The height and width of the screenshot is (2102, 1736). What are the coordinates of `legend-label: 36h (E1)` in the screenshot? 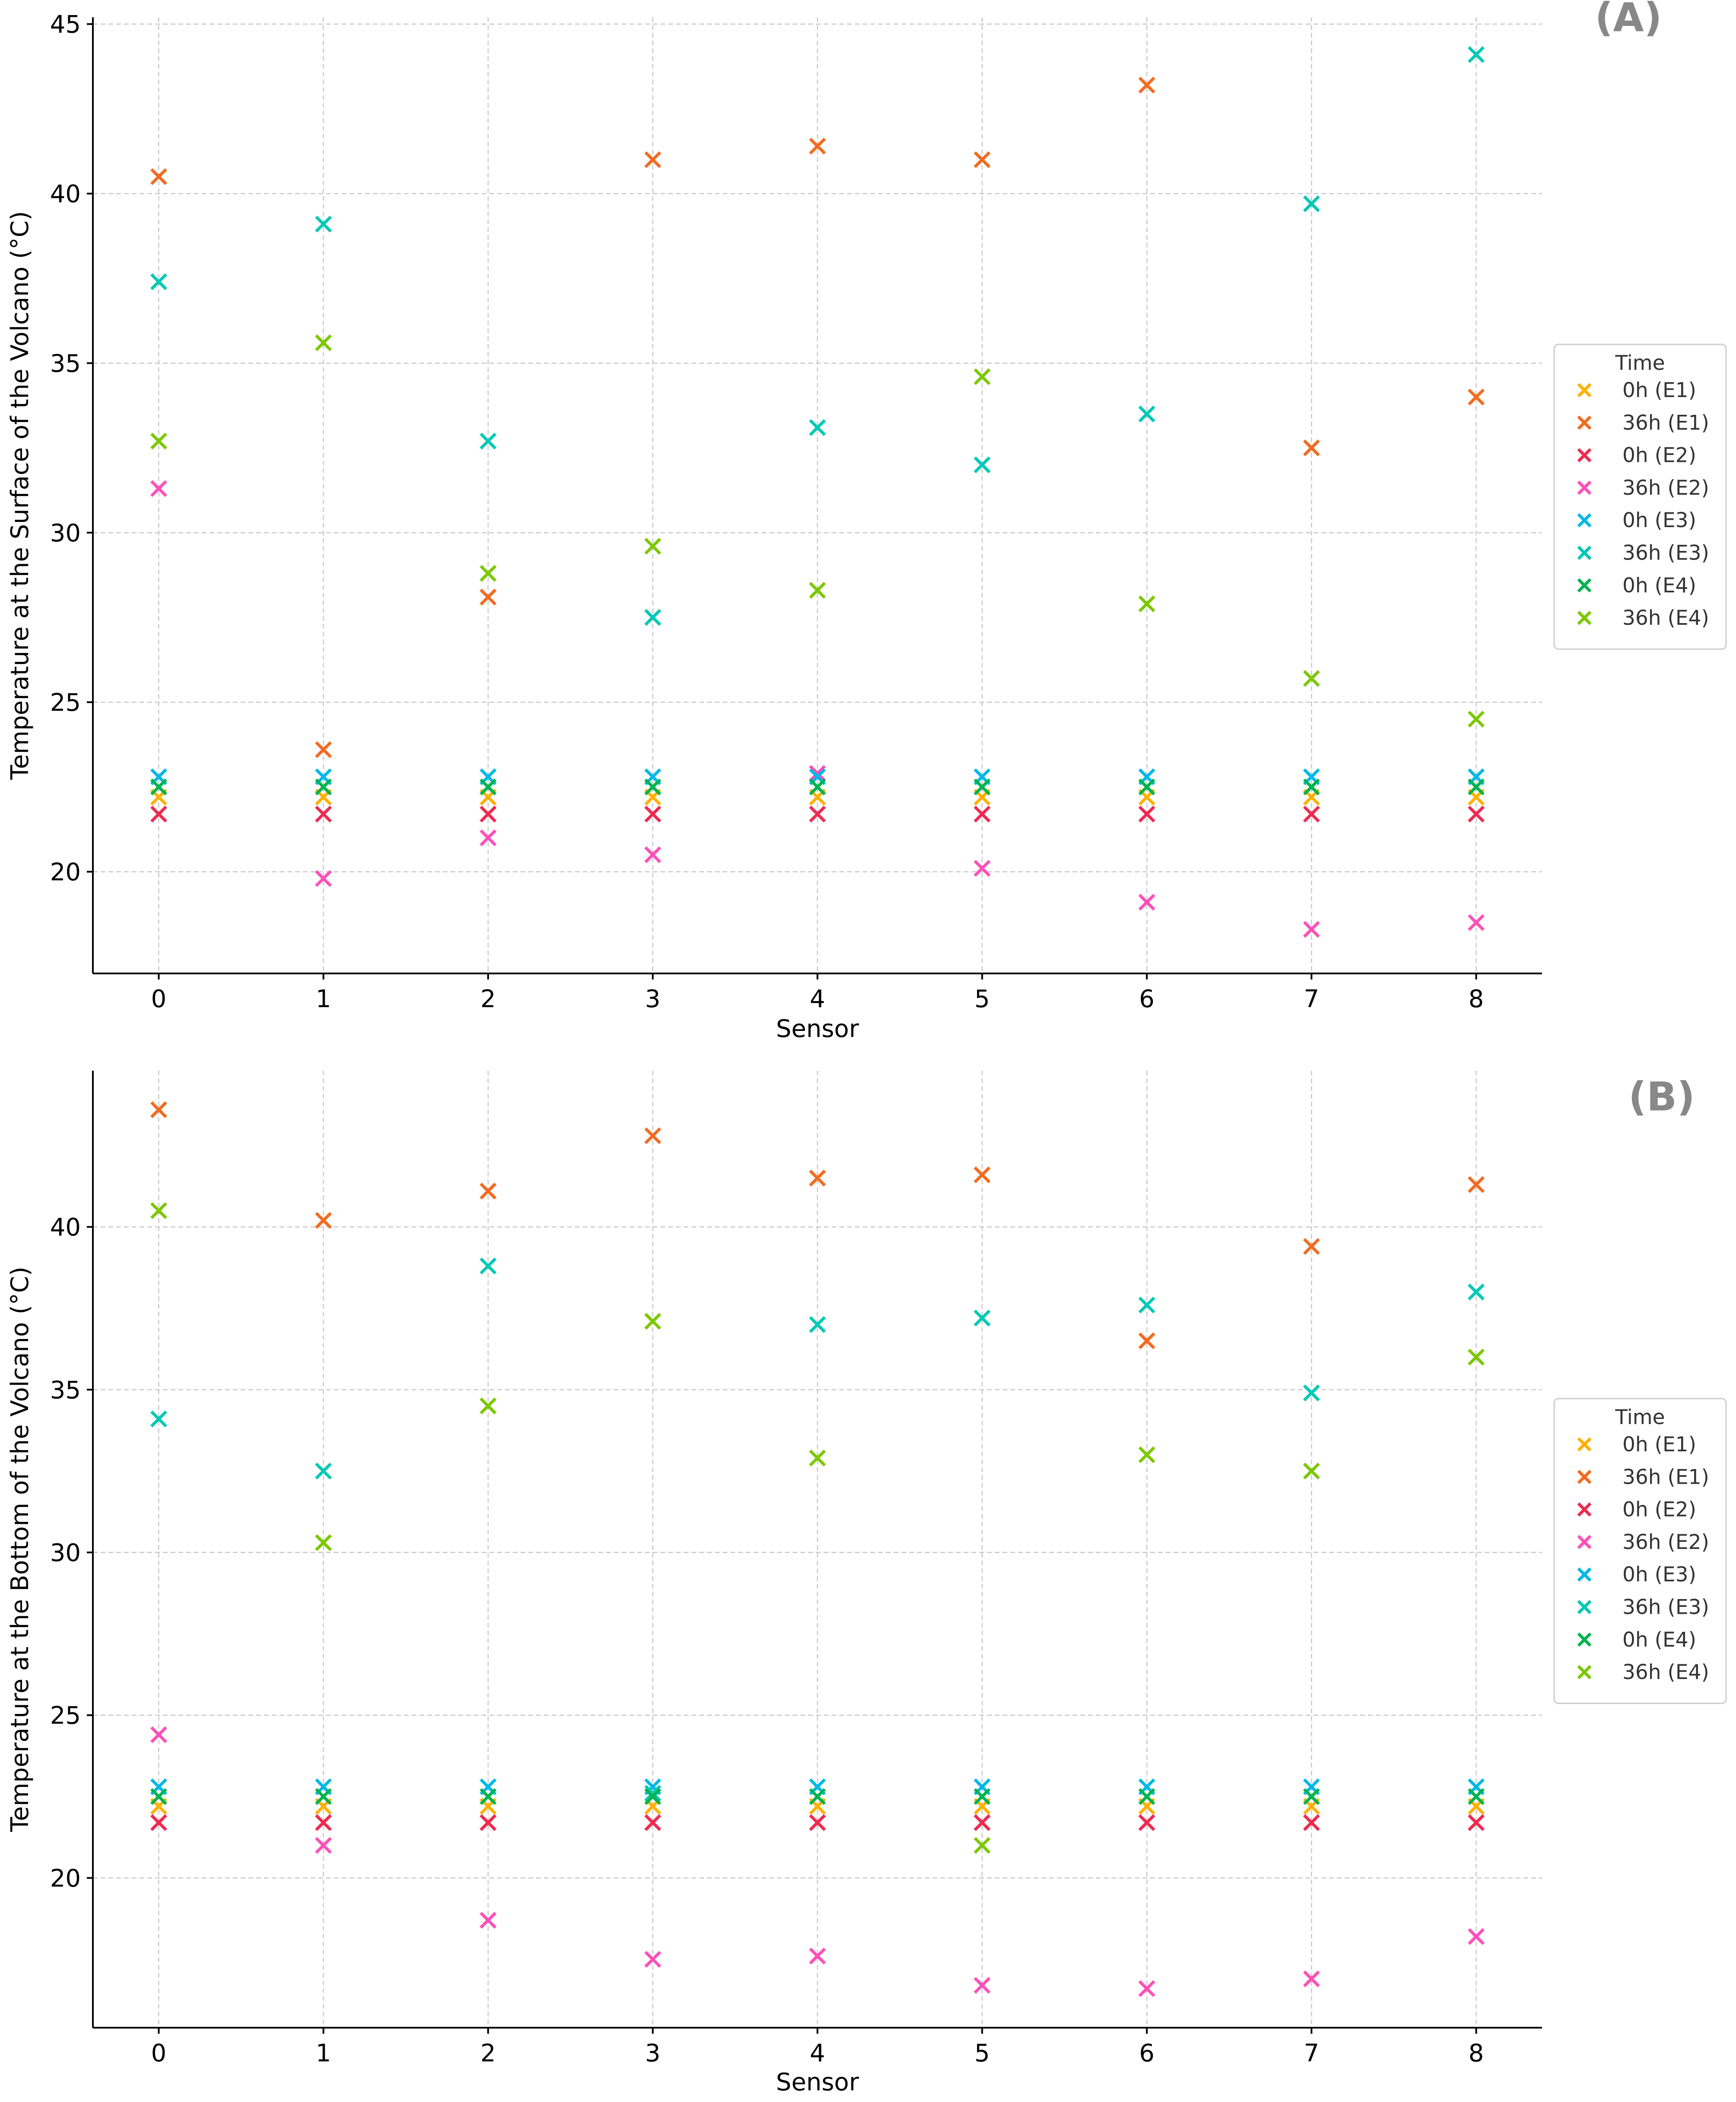 It's located at (1665, 1477).